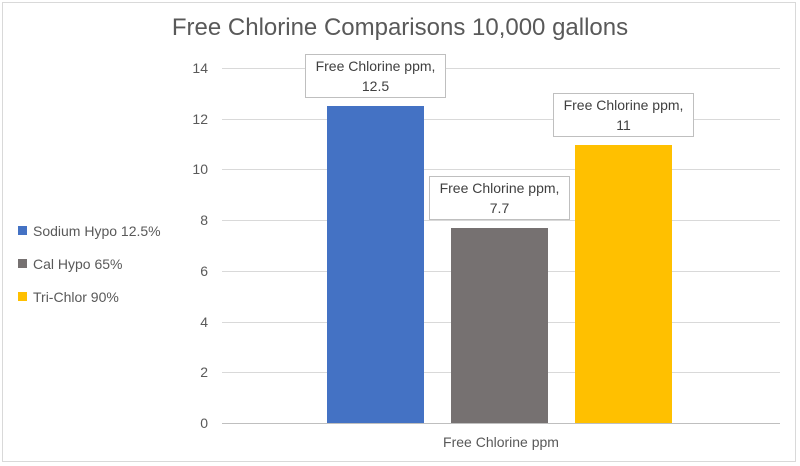 The width and height of the screenshot is (800, 466). I want to click on bar-tri-chlor, so click(623, 284).